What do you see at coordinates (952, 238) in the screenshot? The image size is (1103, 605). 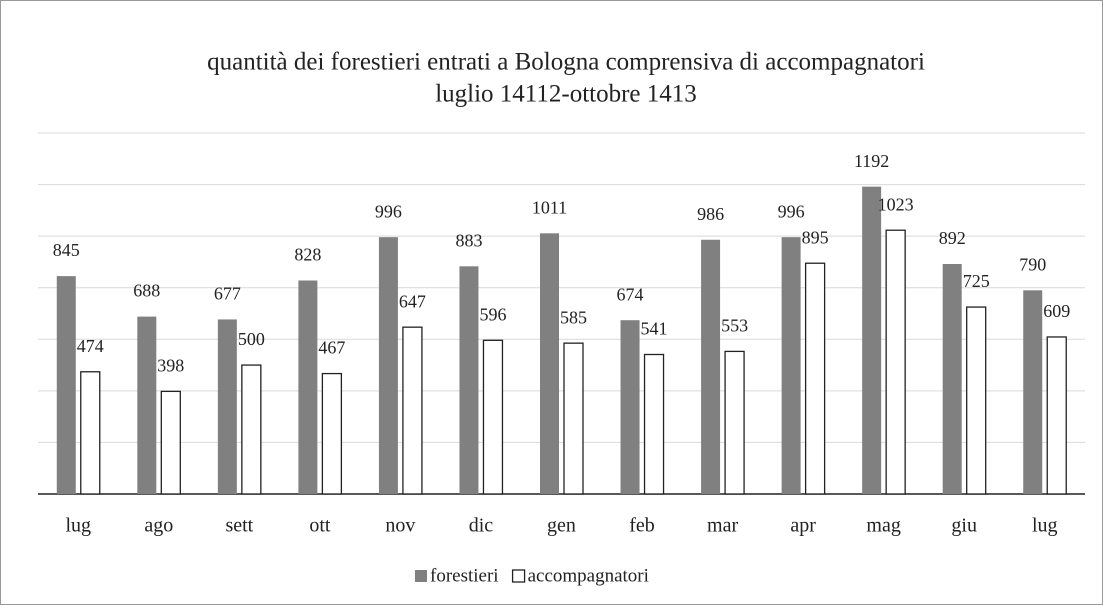 I see `data-label: 892` at bounding box center [952, 238].